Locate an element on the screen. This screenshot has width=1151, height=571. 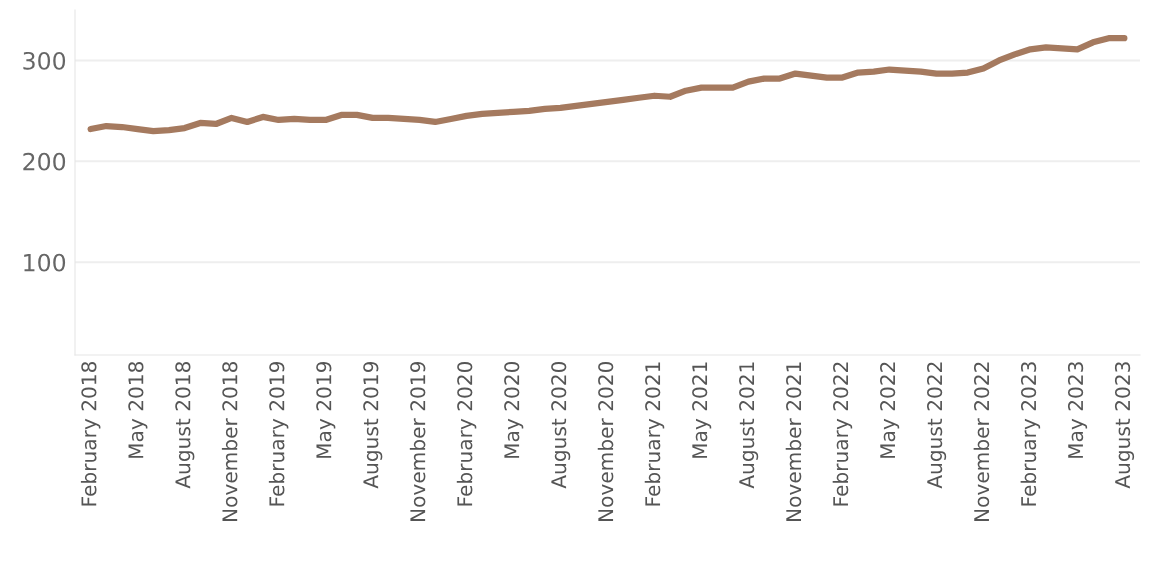
x-tick-label: February 2021 is located at coordinates (654, 434).